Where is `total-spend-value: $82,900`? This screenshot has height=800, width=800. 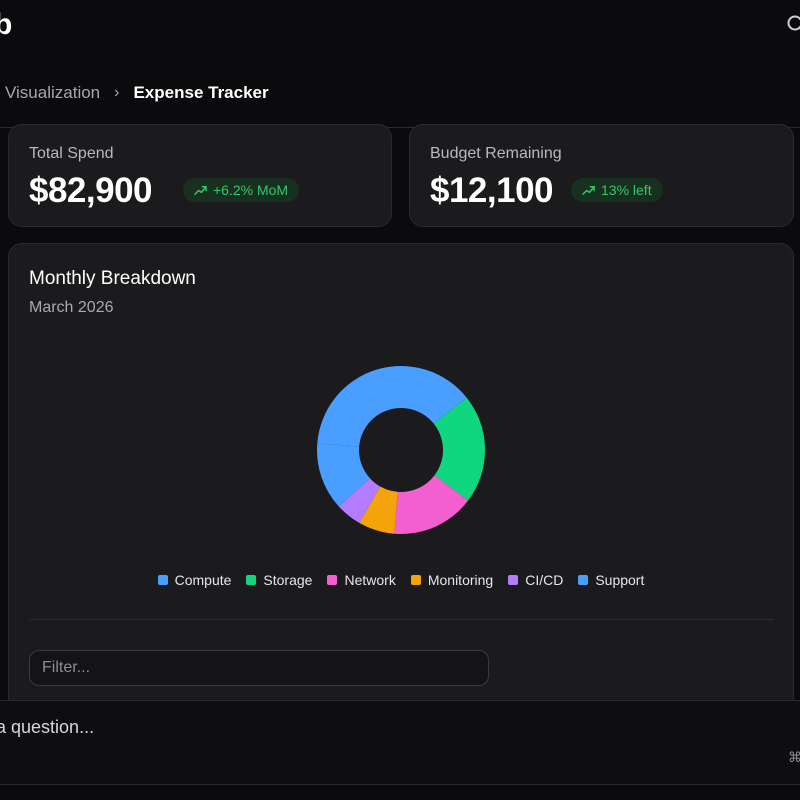
total-spend-value: $82,900 is located at coordinates (91, 190).